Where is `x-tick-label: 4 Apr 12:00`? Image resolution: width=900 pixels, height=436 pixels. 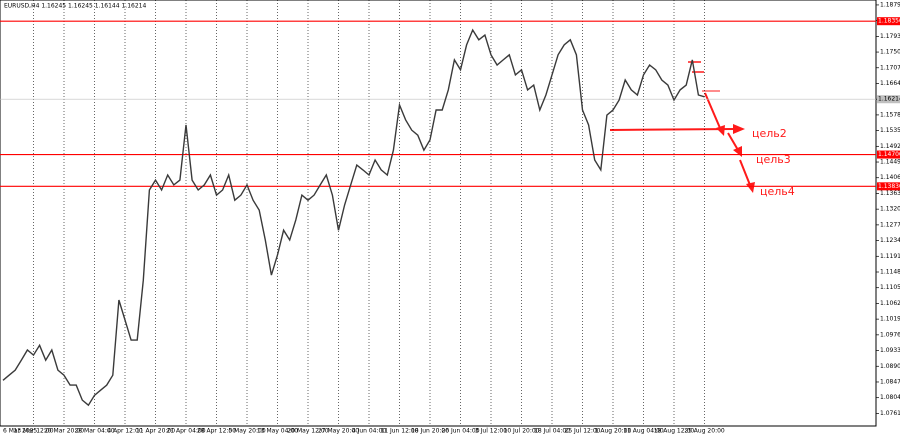 x-tick-label: 4 Apr 12:00 is located at coordinates (124, 431).